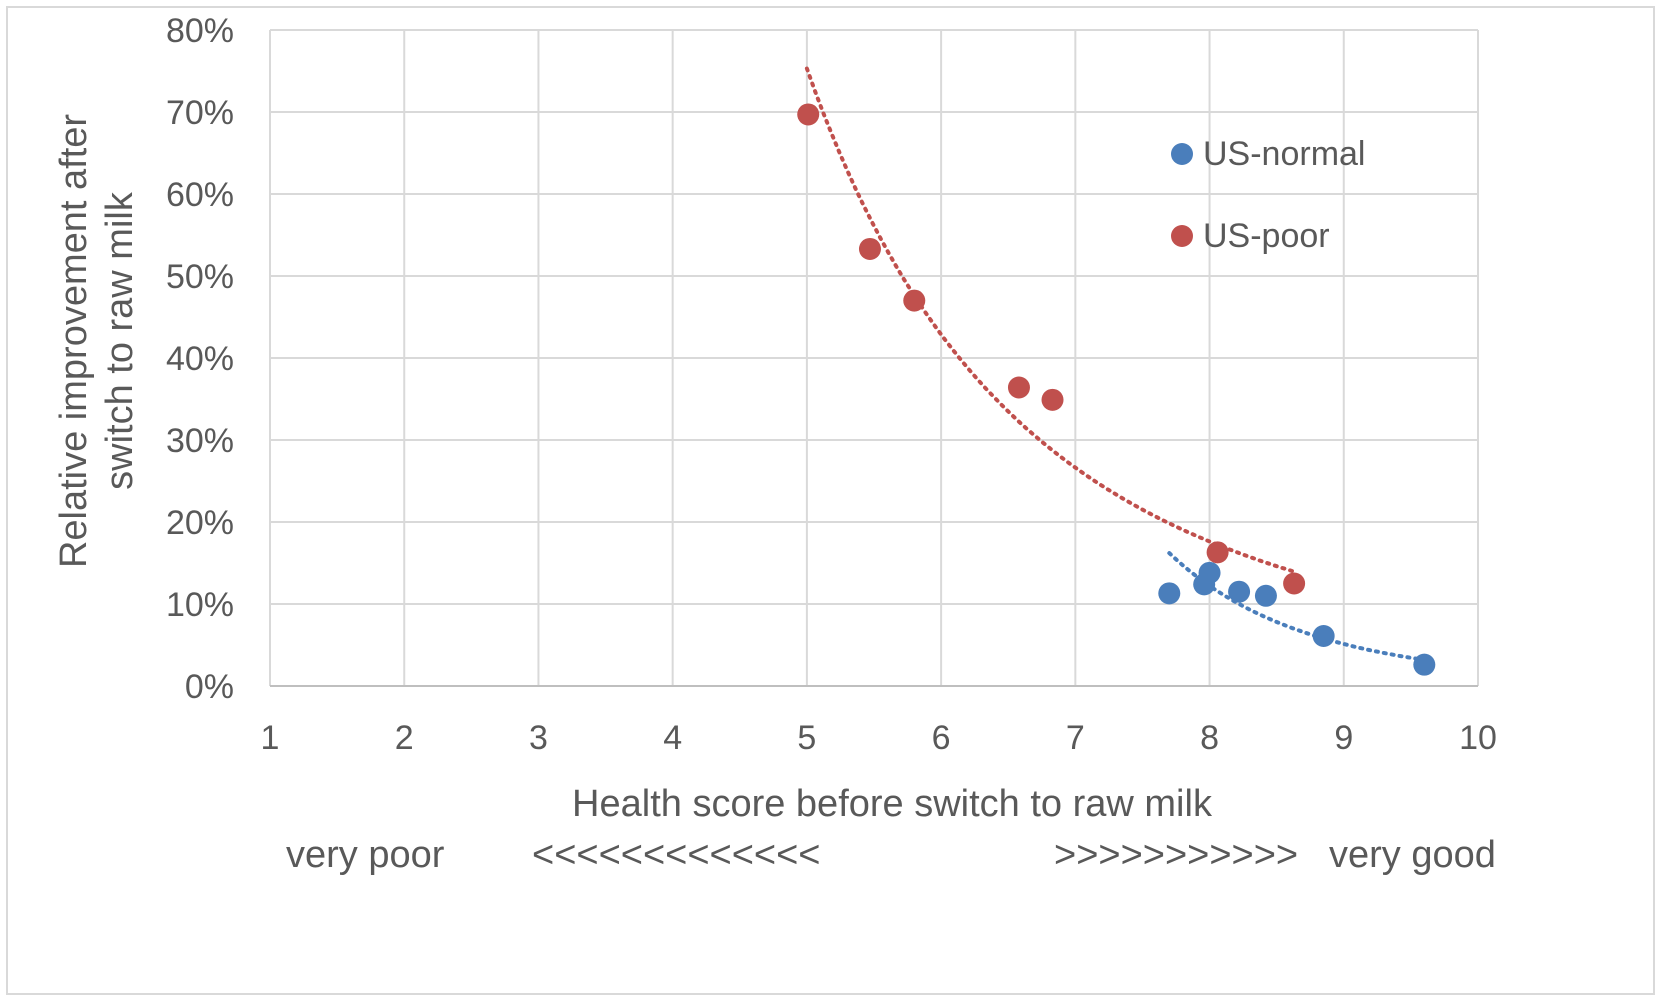  What do you see at coordinates (200, 277) in the screenshot?
I see `y-tick-label: 50%` at bounding box center [200, 277].